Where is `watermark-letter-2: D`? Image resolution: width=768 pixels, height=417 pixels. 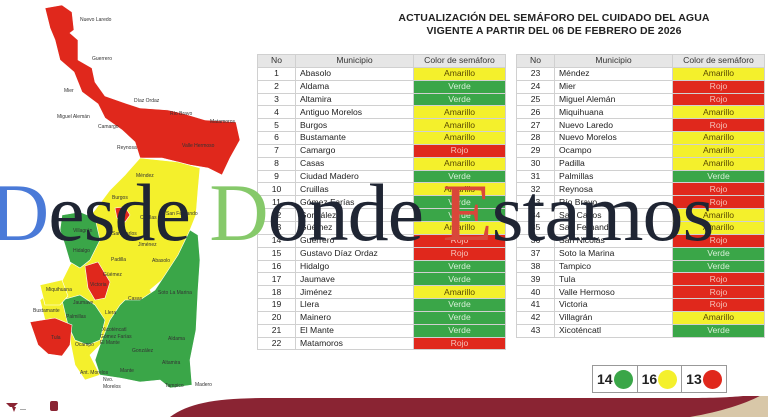
watermark-letter-2: D is located at coordinates (238, 212).